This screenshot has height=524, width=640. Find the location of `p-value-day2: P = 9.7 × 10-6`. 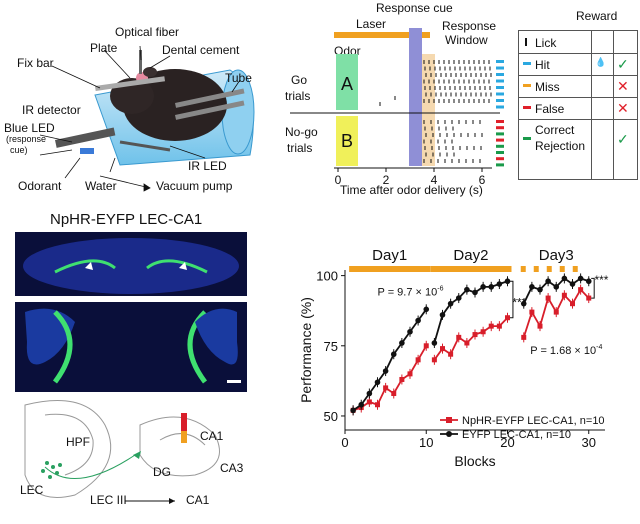

p-value-day2: P = 9.7 × 10-6 is located at coordinates (411, 291).